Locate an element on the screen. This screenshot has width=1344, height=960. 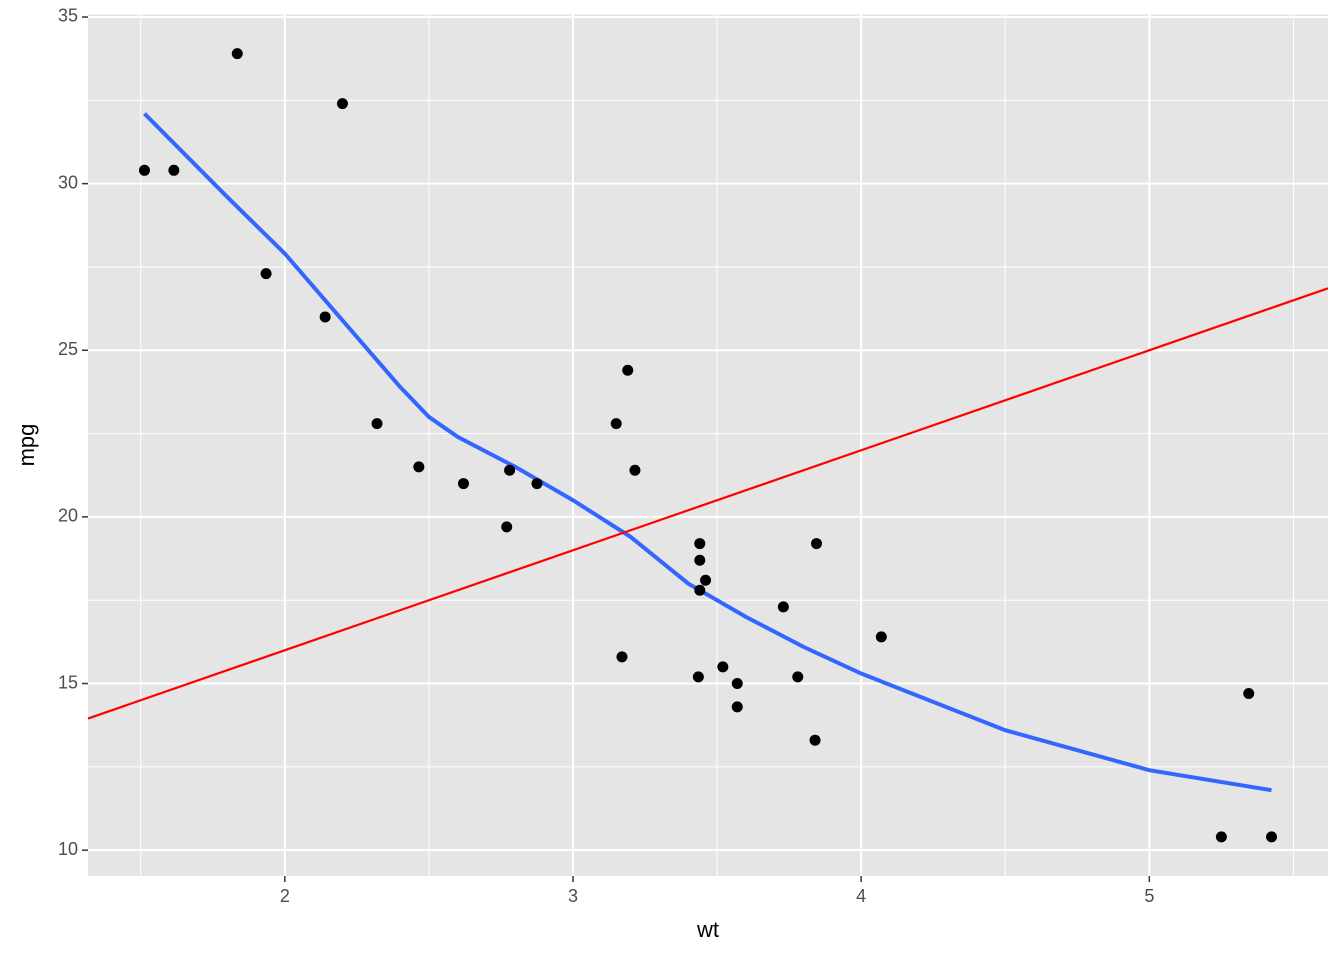
x-tick-label: 4 is located at coordinates (861, 896).